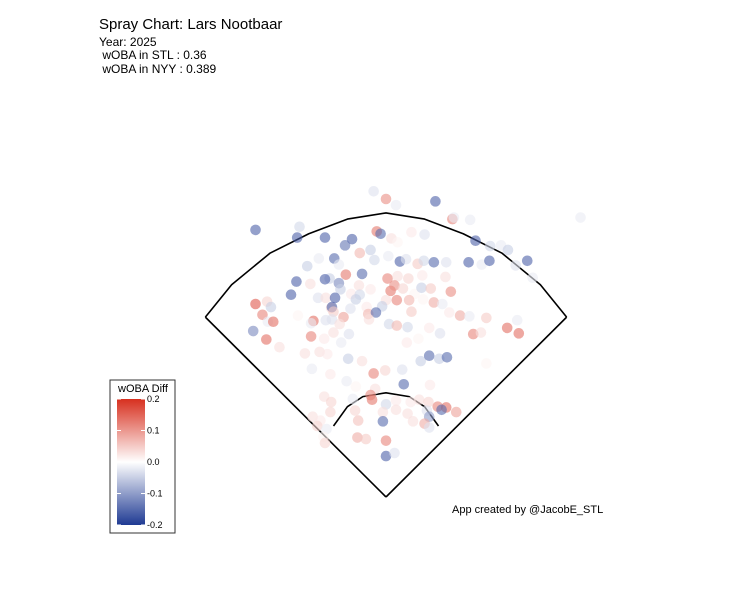 The height and width of the screenshot is (600, 750). Describe the element at coordinates (153, 399) in the screenshot. I see `legend-tick-label: 0.2` at that location.